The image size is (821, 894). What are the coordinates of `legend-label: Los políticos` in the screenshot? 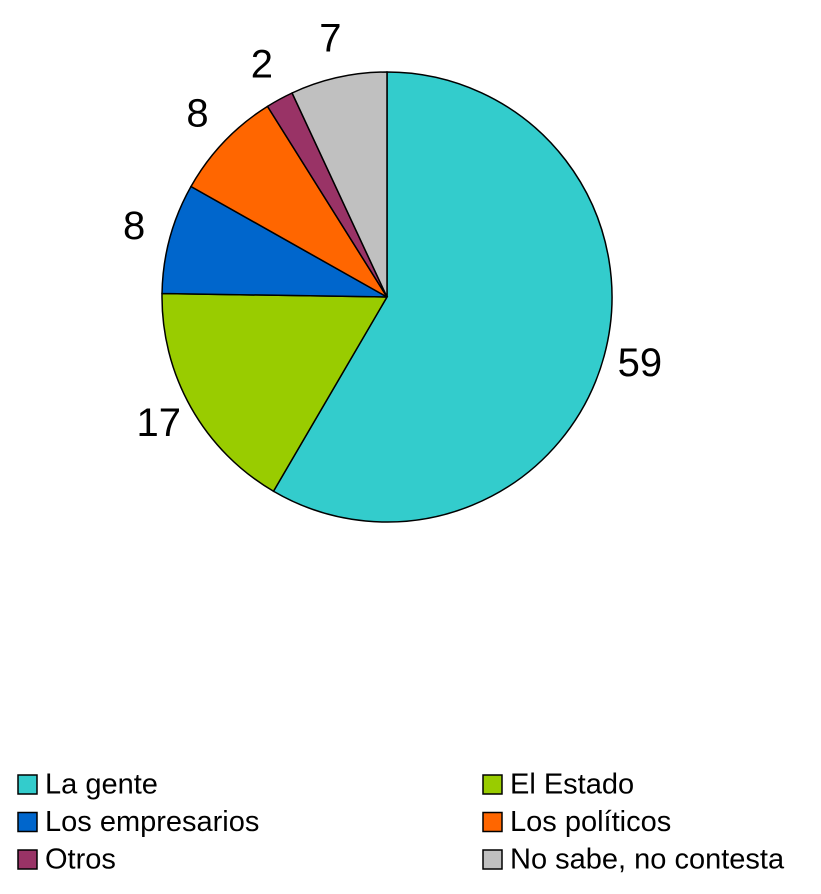 It's located at (590, 822).